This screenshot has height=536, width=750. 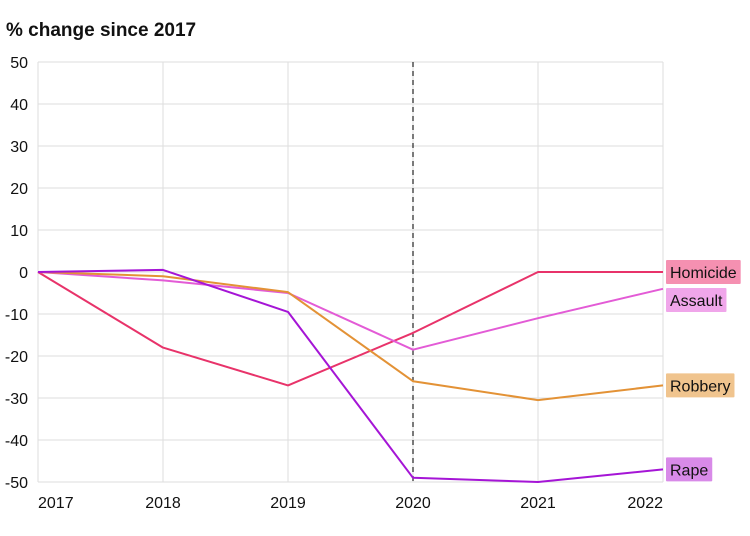 What do you see at coordinates (16, 399) in the screenshot?
I see `y-tick-label: -30` at bounding box center [16, 399].